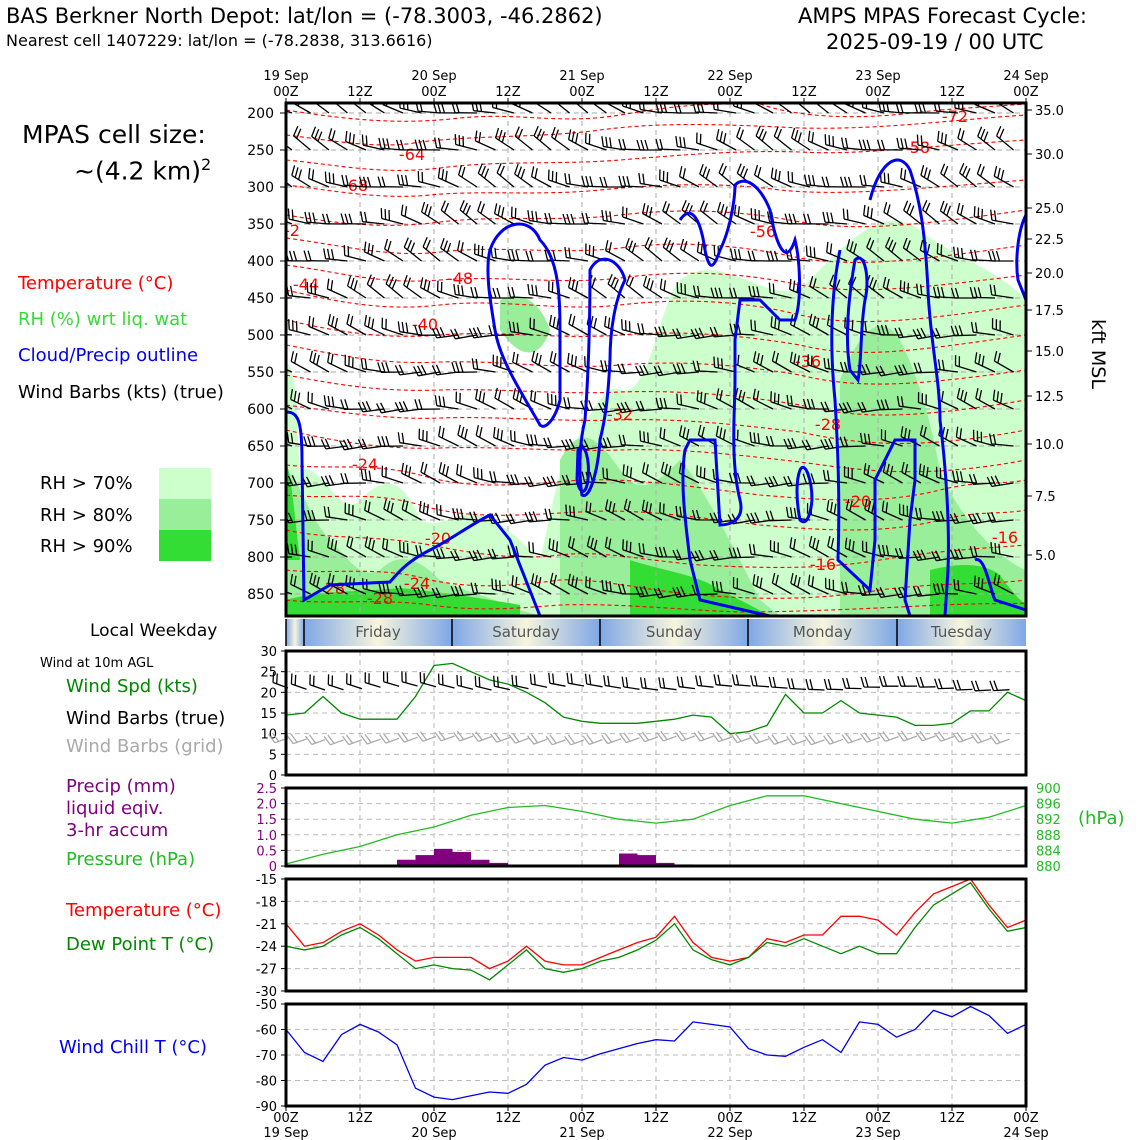 The image size is (1140, 1140). Describe the element at coordinates (656, 827) in the screenshot. I see `panel-frame` at that location.